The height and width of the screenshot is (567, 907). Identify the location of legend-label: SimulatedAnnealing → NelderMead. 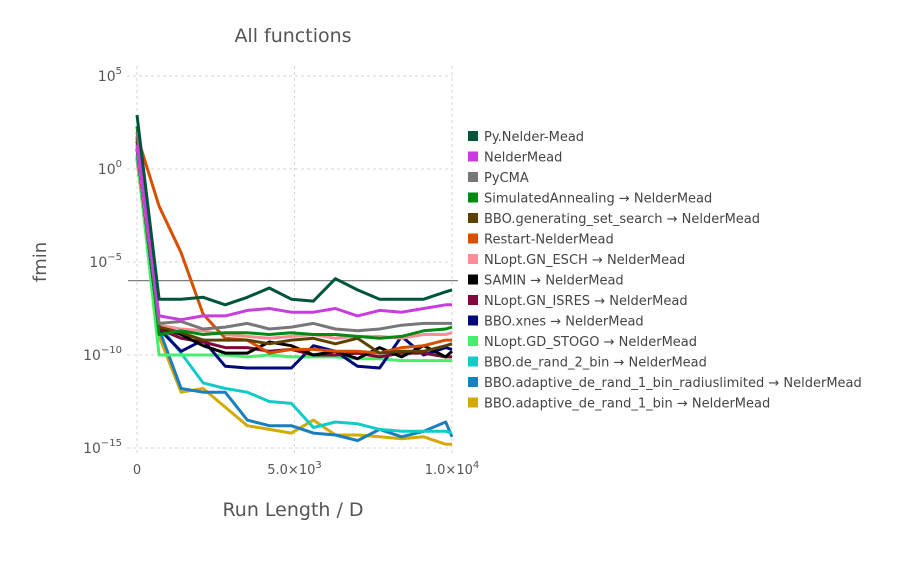
(598, 199).